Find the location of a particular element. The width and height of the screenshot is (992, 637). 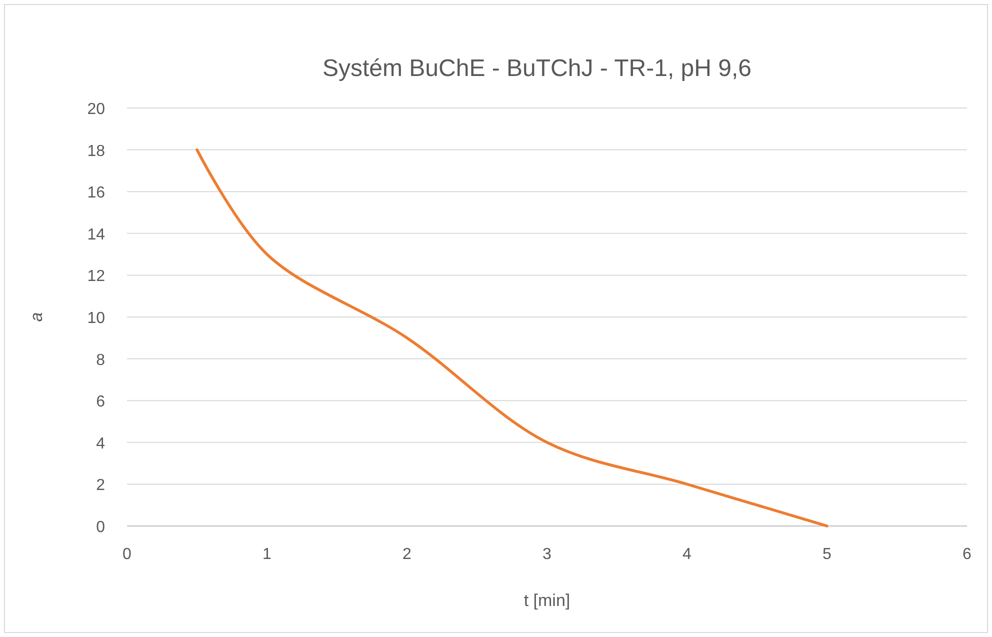

x-tick-label: 0 is located at coordinates (127, 554).